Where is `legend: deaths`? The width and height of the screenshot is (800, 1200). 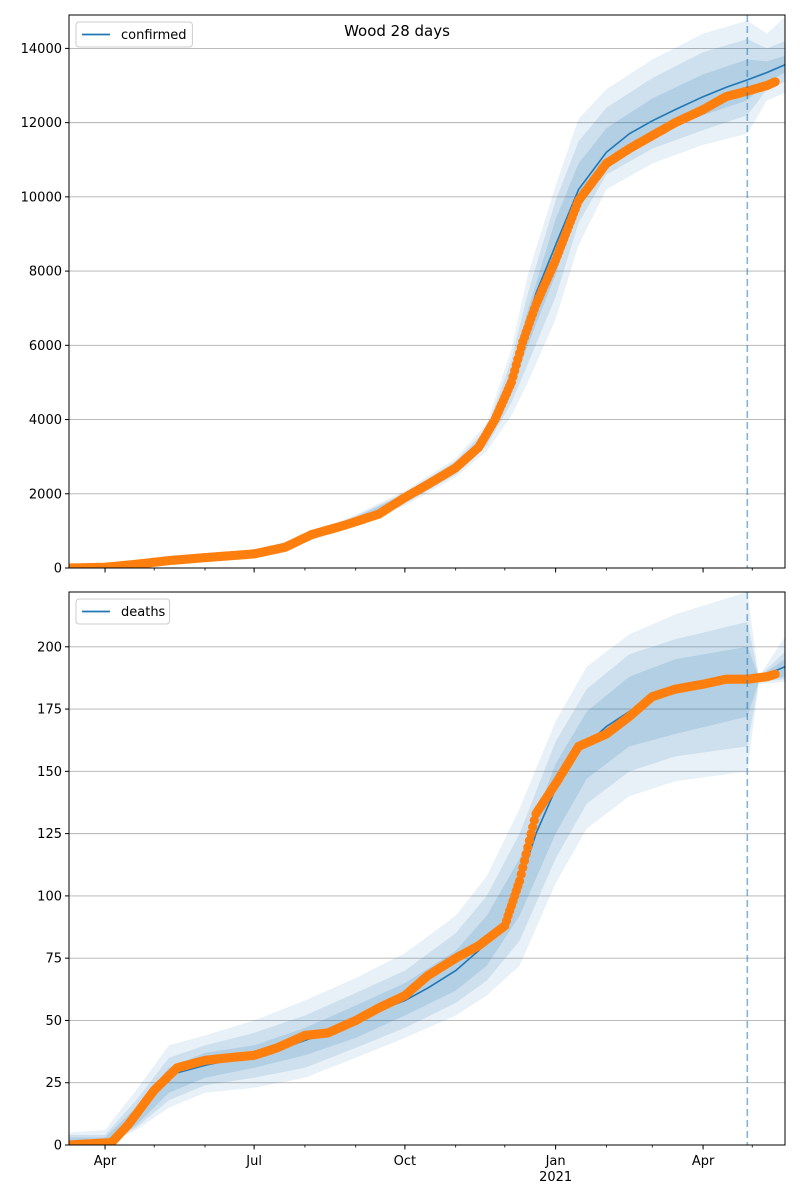
legend: deaths is located at coordinates (123, 611).